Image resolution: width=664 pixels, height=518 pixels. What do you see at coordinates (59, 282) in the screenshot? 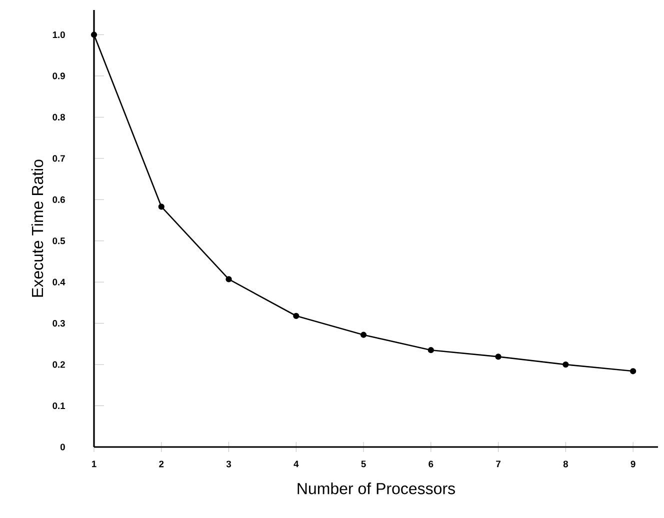
I see `y-tick-label: 0.4` at bounding box center [59, 282].